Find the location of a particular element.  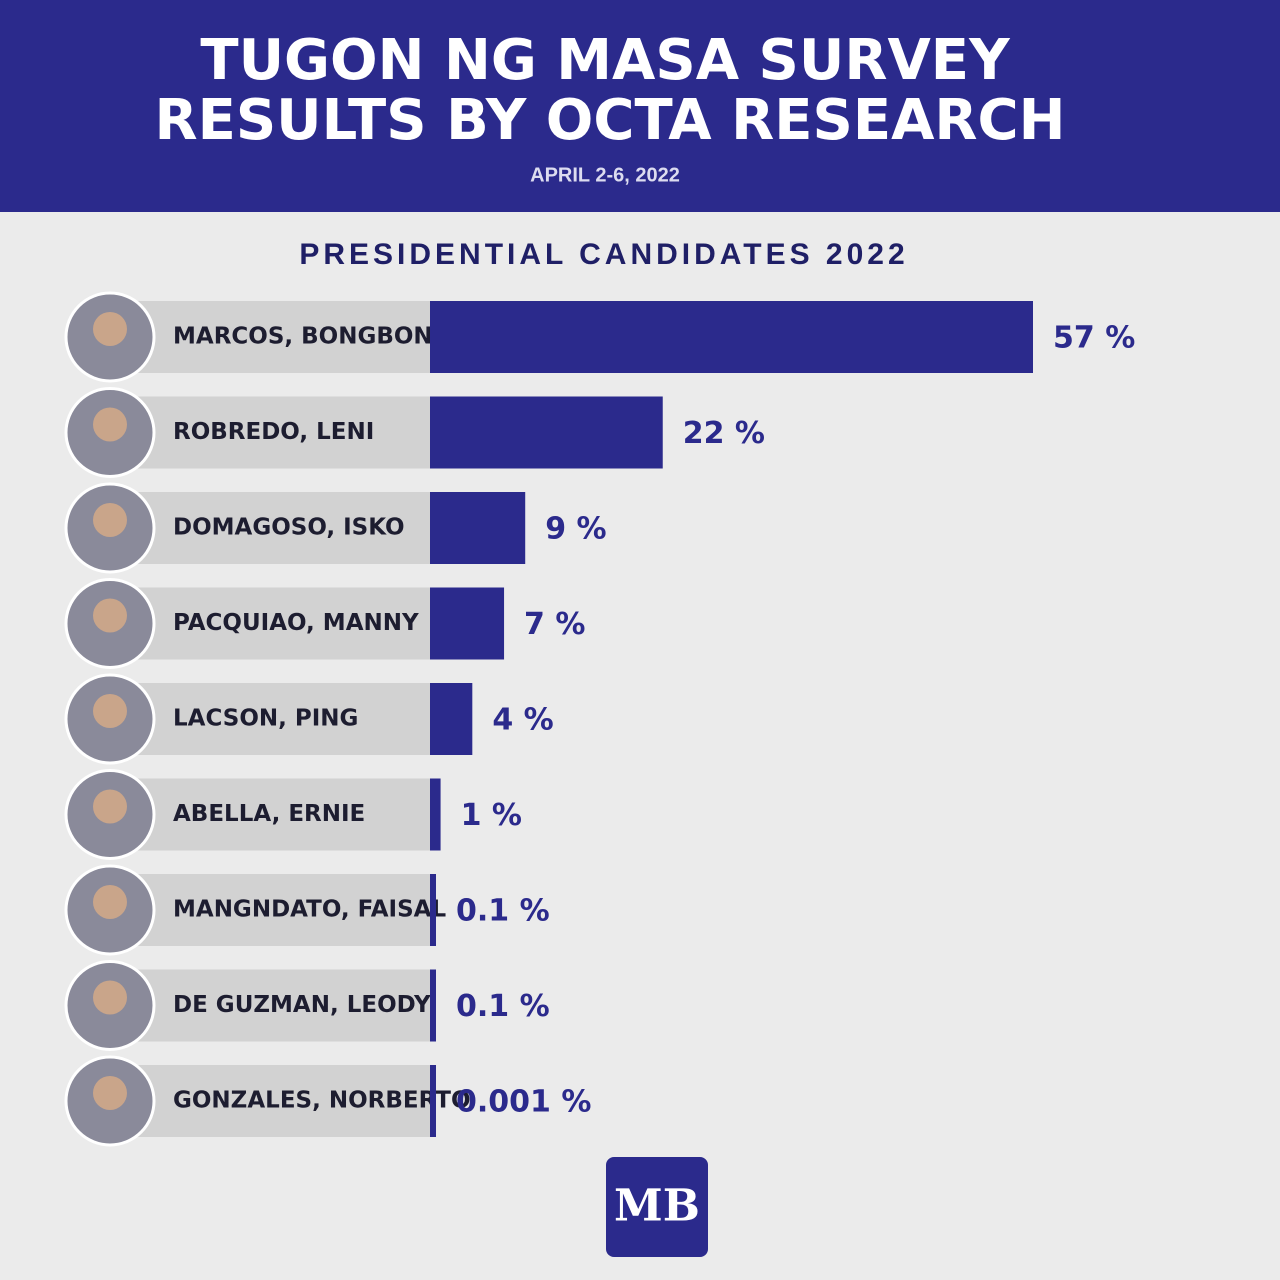

category-label: ROBREDO, LENI is located at coordinates (273, 432).